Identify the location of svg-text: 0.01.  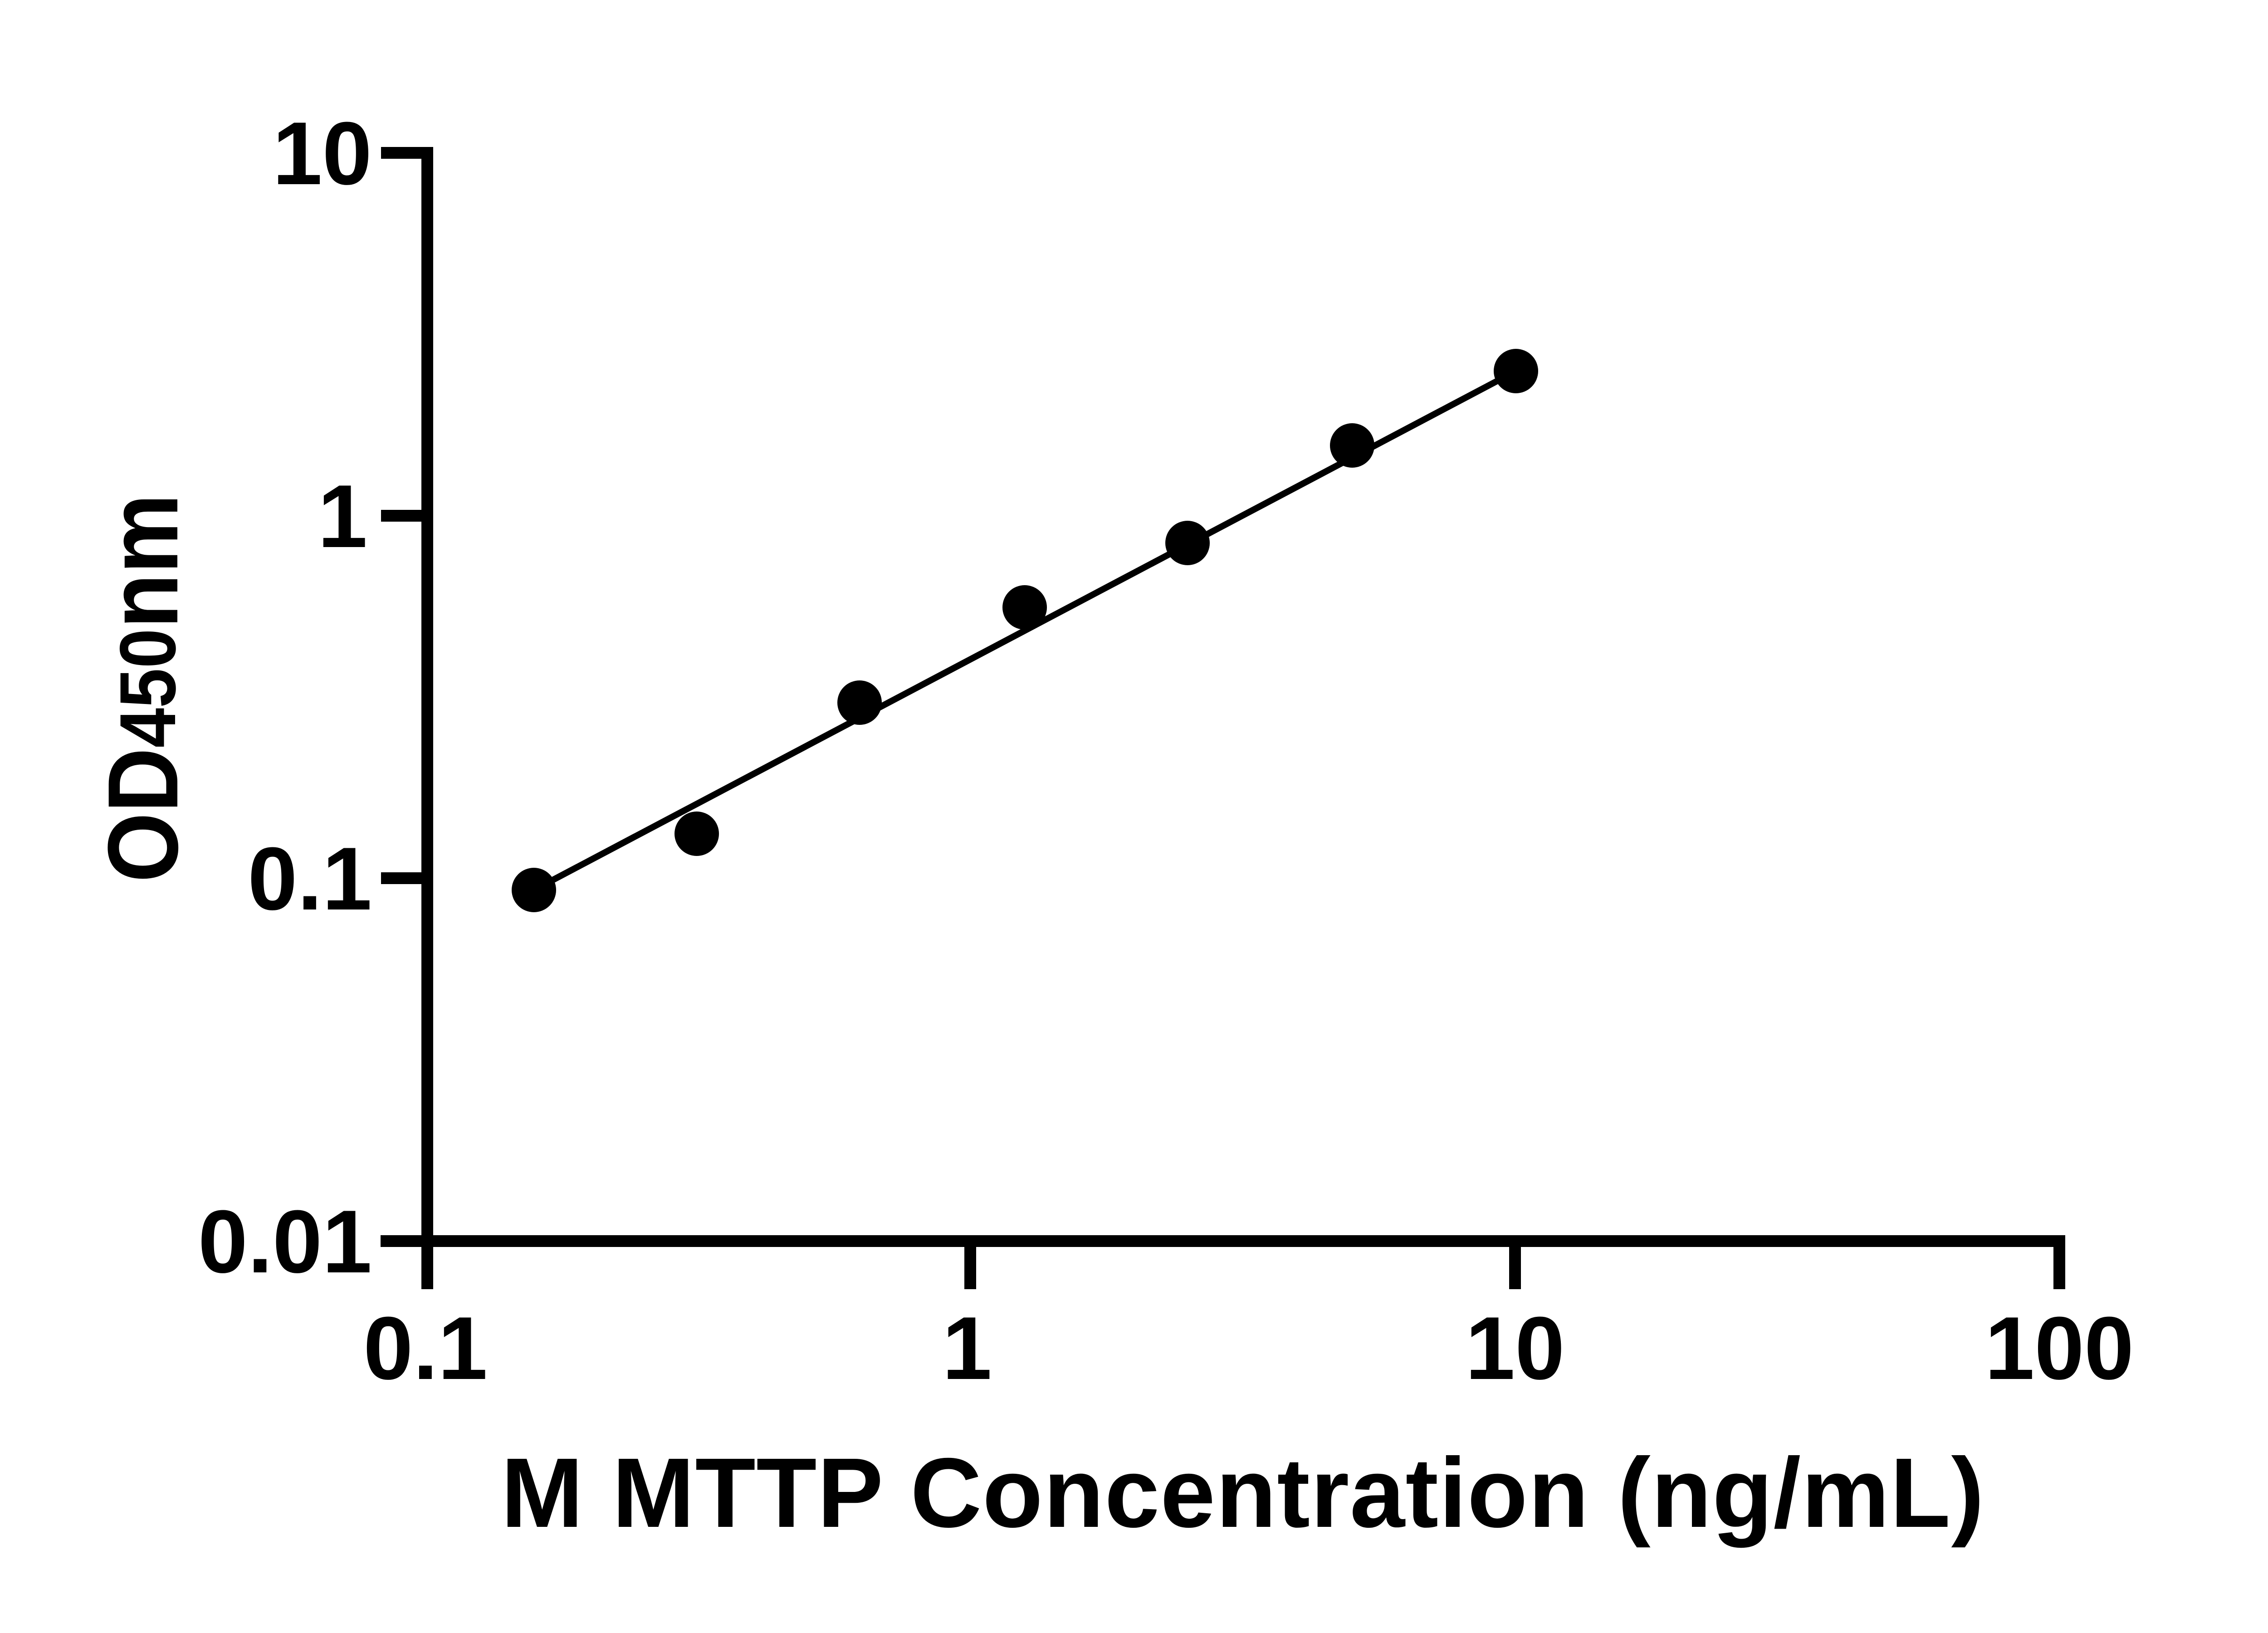
(285, 1241).